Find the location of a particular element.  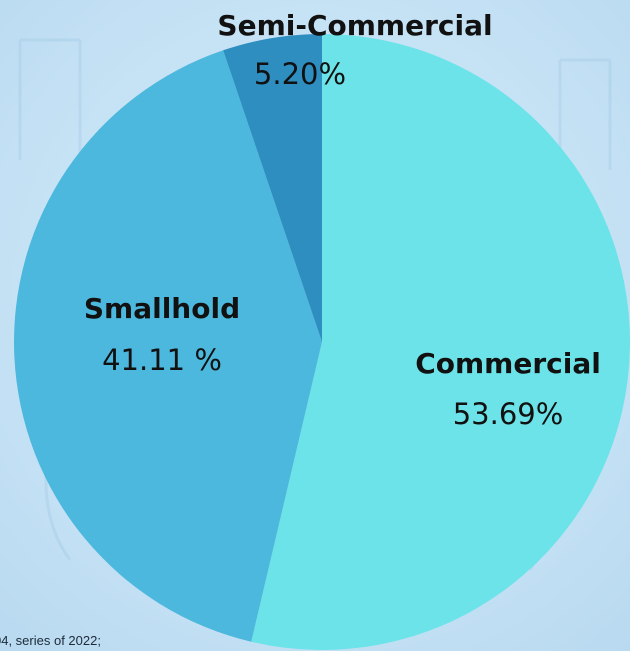

pie-slice-semi-commercial is located at coordinates (272, 188).